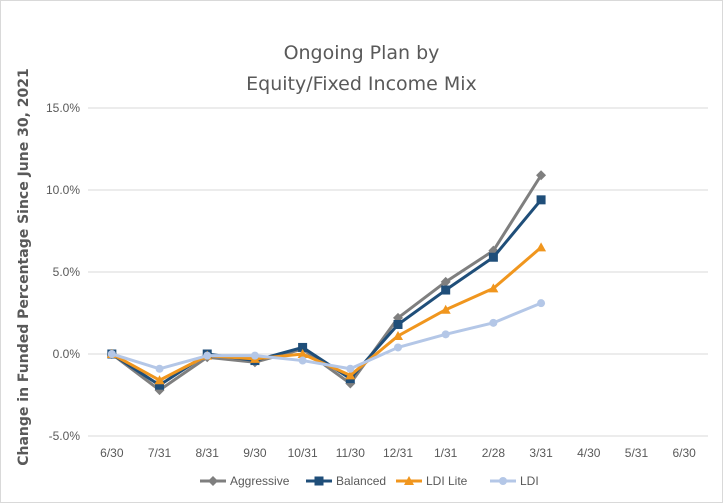  Describe the element at coordinates (303, 453) in the screenshot. I see `x-tick-label: 10/31` at that location.